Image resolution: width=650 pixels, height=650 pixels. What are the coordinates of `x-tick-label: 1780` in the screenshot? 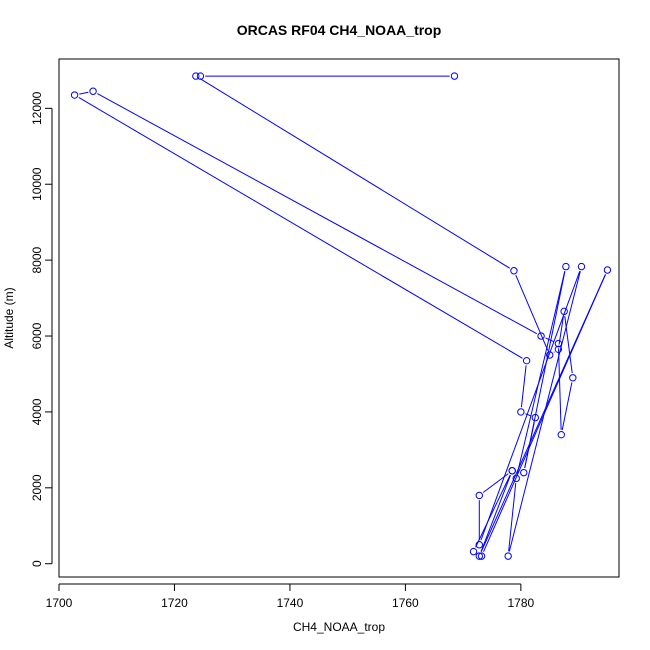 It's located at (521, 603).